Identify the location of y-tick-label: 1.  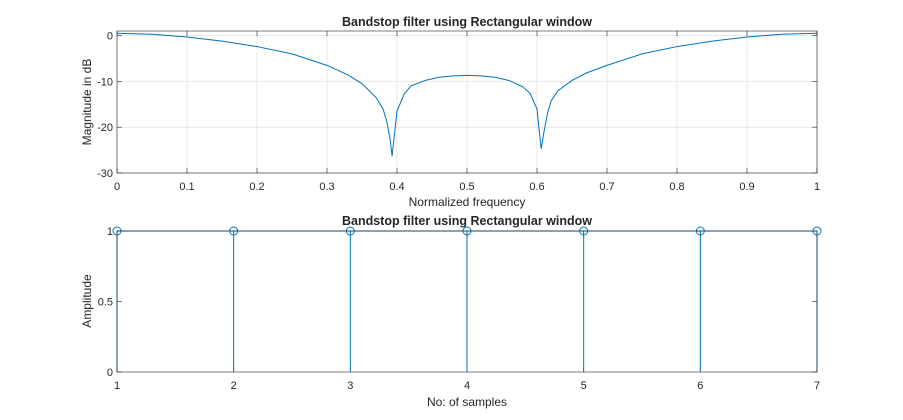
(110, 232).